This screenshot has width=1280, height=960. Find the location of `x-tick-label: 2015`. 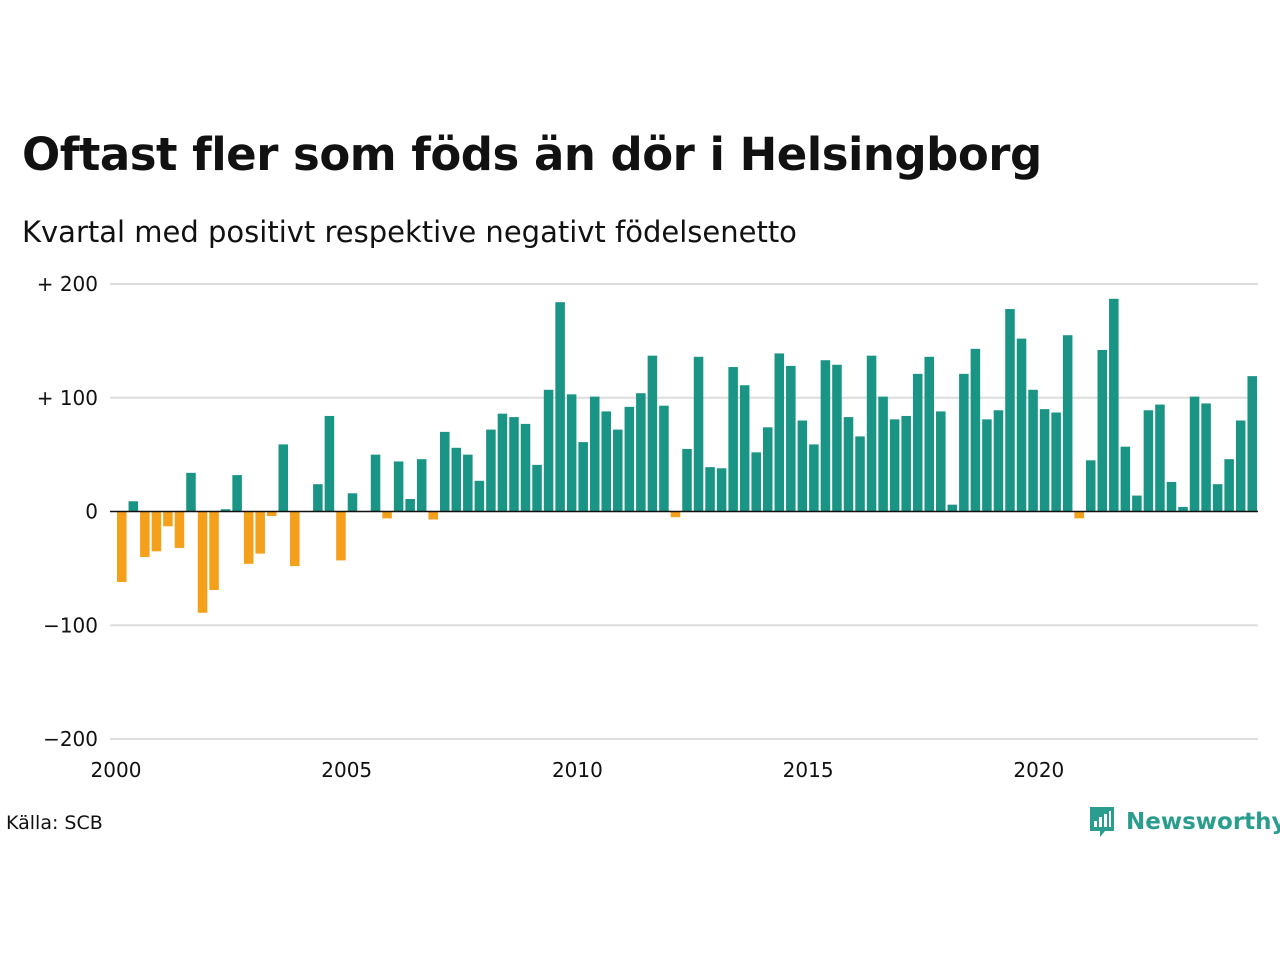

x-tick-label: 2015 is located at coordinates (808, 770).